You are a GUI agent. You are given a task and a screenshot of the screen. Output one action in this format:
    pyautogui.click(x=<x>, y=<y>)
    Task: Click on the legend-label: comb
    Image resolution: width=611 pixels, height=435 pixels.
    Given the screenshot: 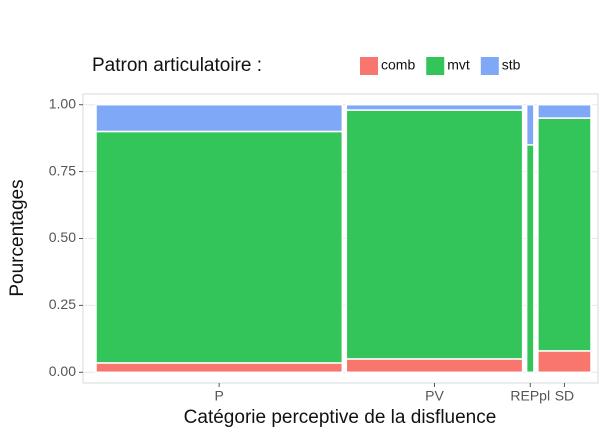 What is the action you would take?
    pyautogui.click(x=398, y=65)
    